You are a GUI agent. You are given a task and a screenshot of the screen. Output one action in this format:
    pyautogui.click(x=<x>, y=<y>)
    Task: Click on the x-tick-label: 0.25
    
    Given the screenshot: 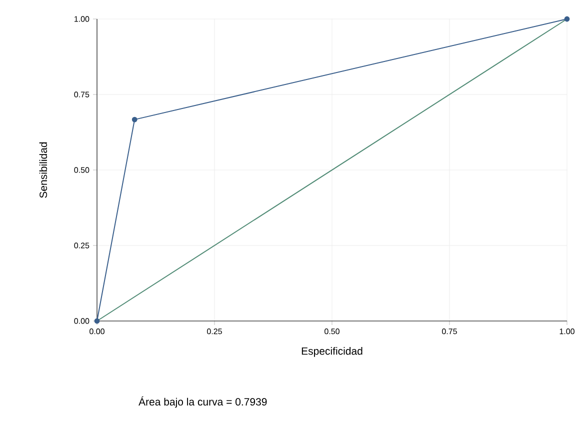 What is the action you would take?
    pyautogui.click(x=214, y=331)
    